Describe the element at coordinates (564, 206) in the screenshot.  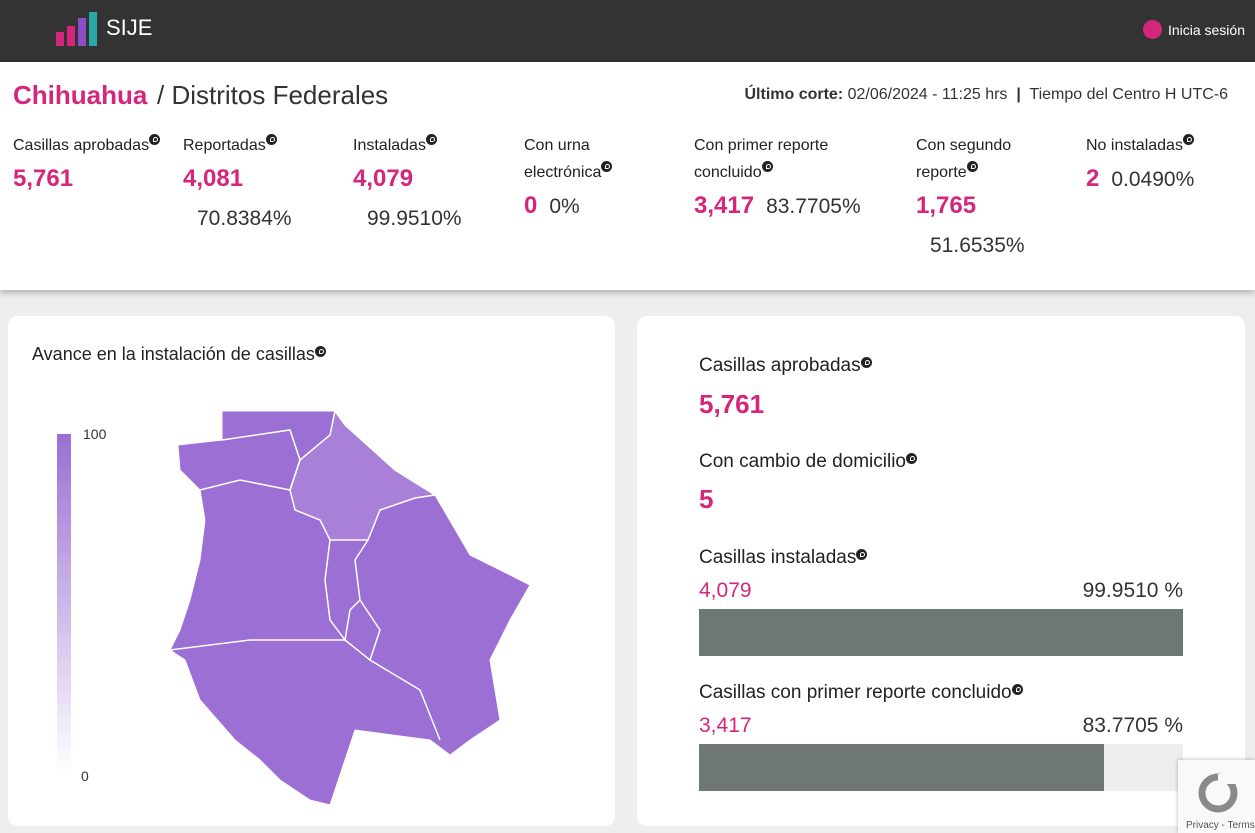
I see `stat-percent: 0%` at that location.